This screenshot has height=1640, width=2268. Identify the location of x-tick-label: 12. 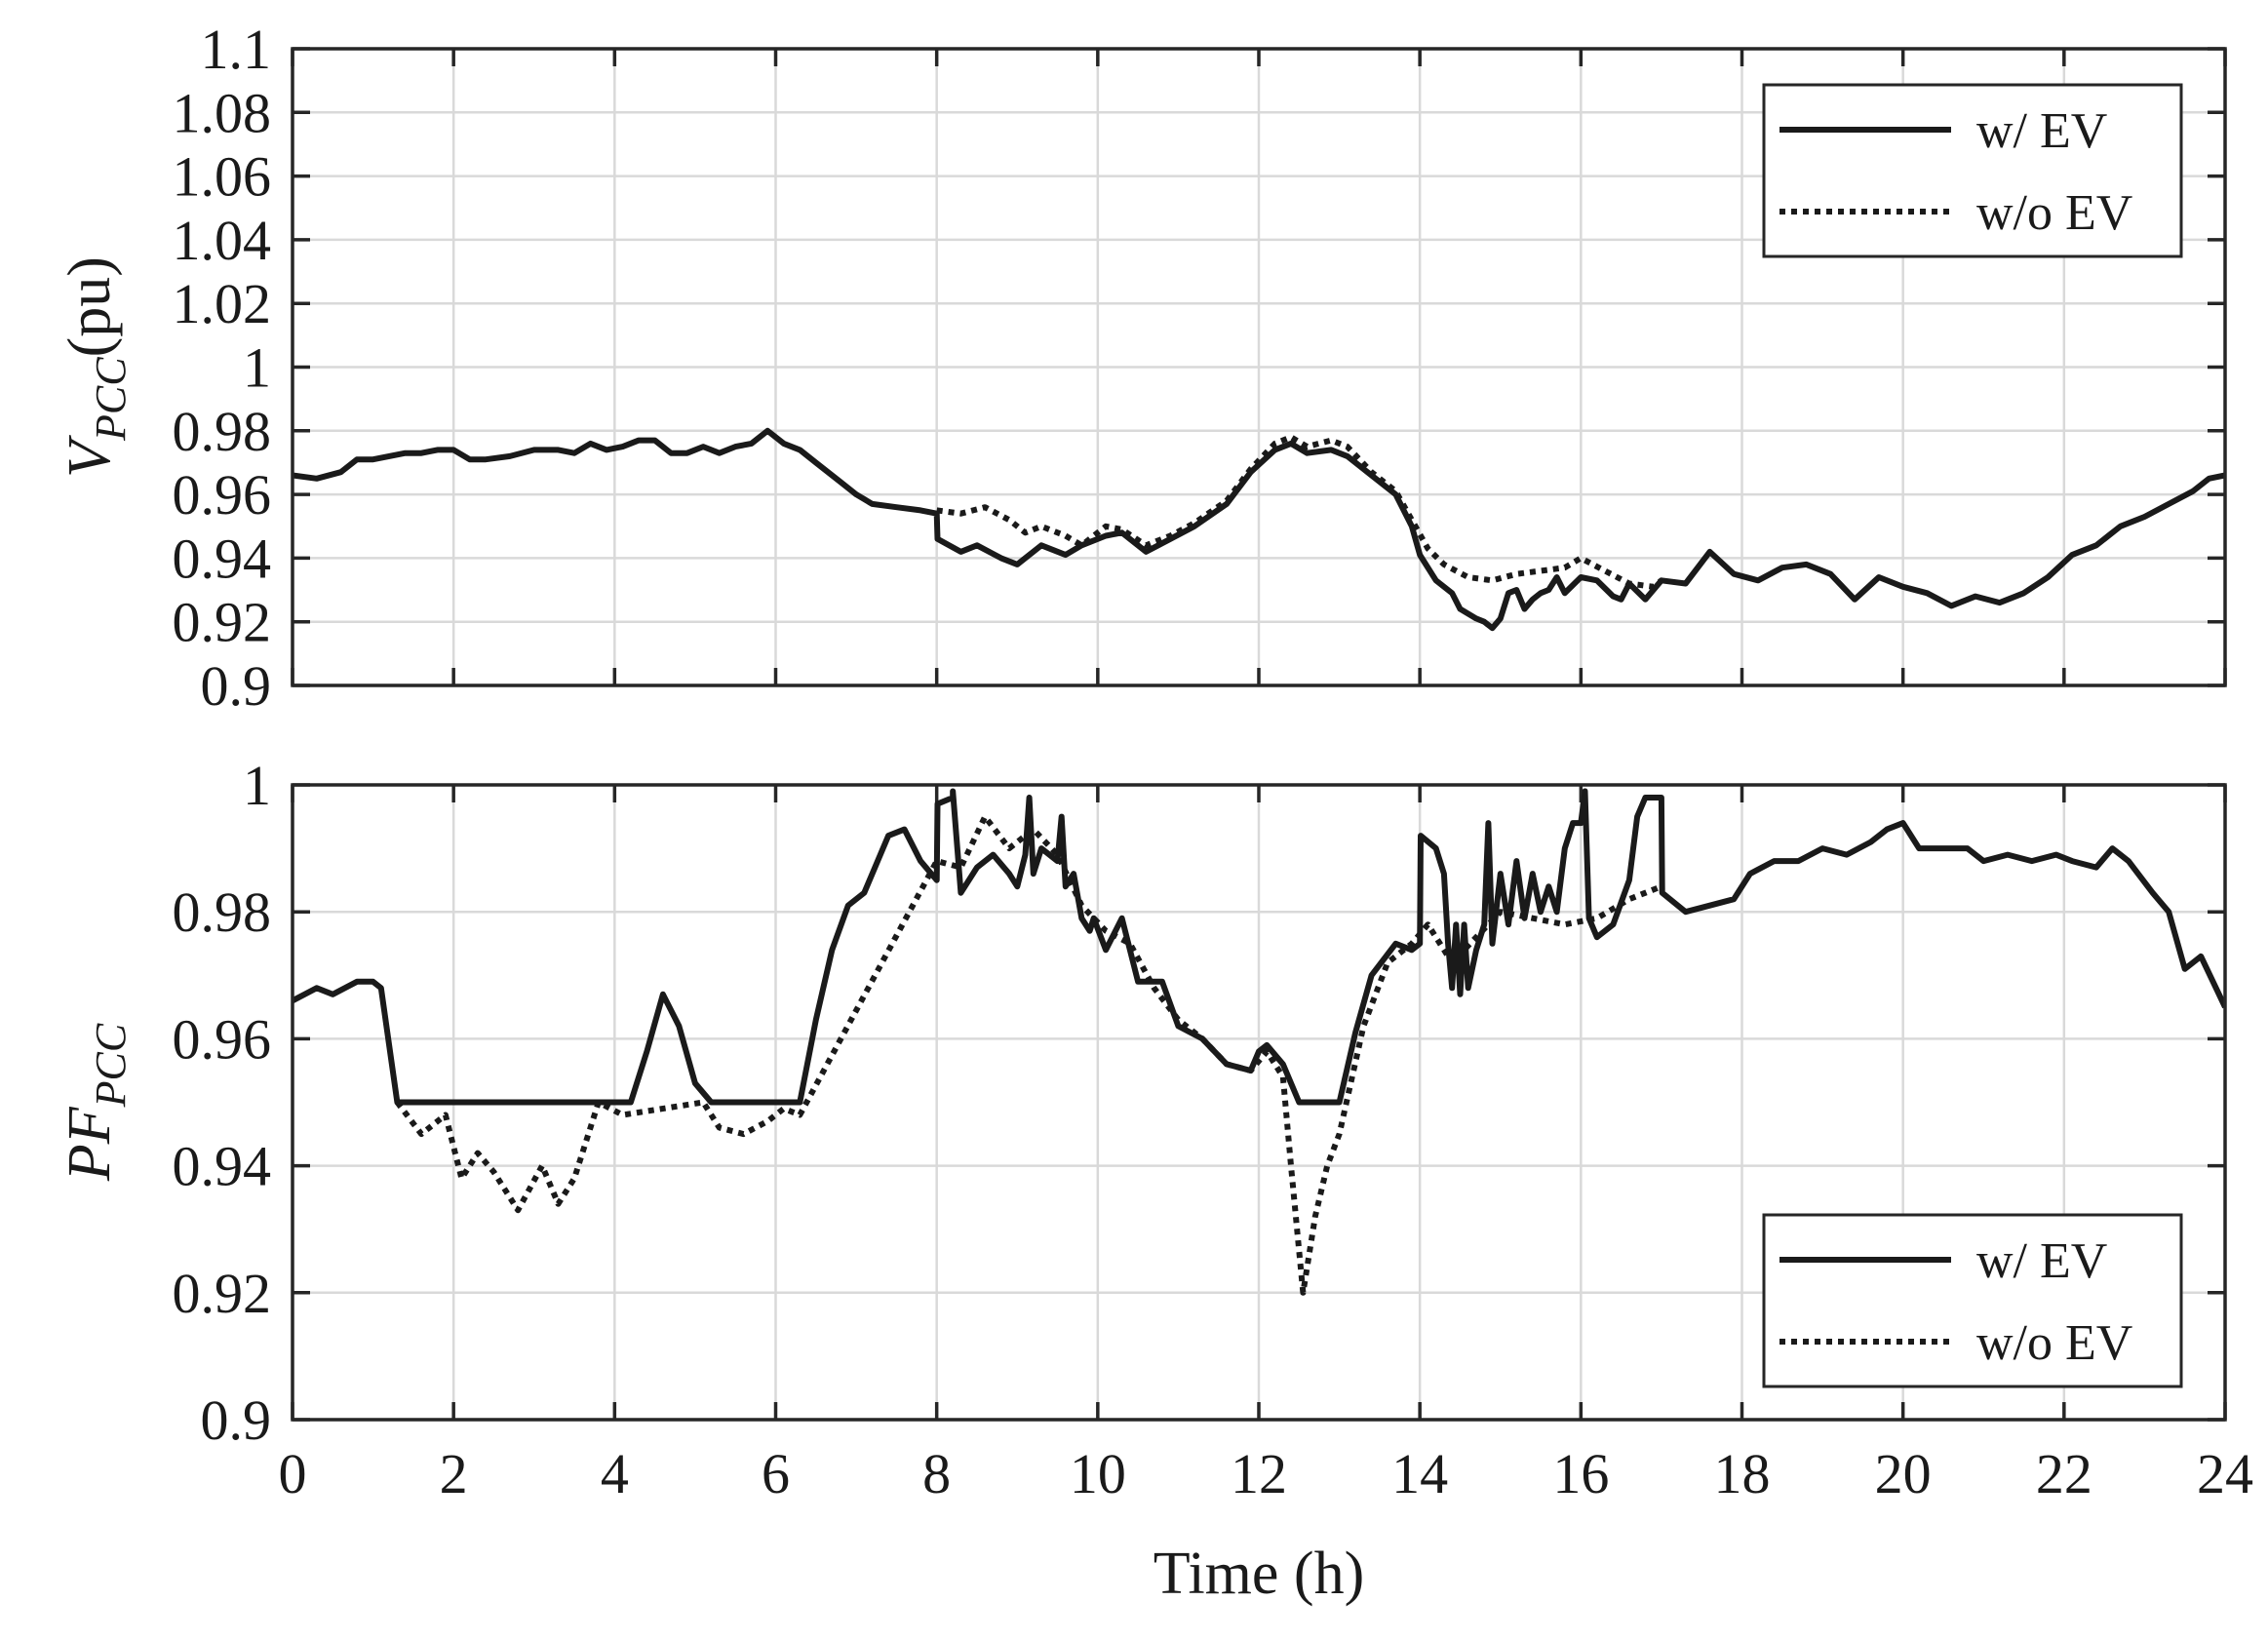
(1259, 1474).